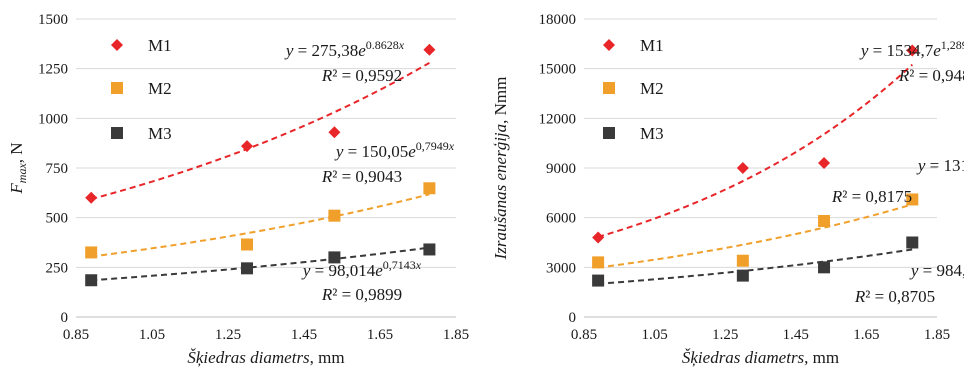  Describe the element at coordinates (57, 169) in the screenshot. I see `y-tick-label: 750` at that location.